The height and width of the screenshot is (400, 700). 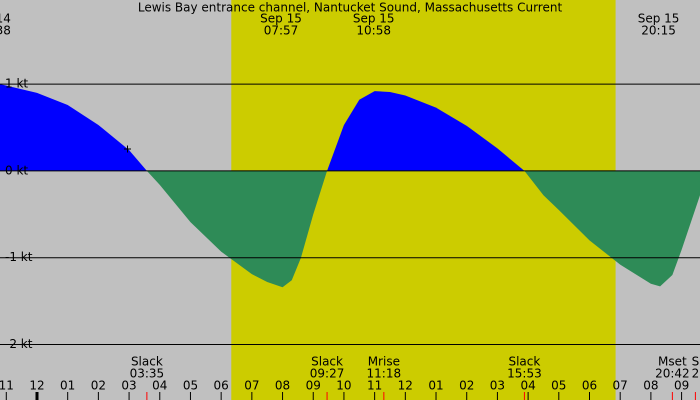 What do you see at coordinates (19, 257) in the screenshot?
I see `y-tick-label: -1 kt` at bounding box center [19, 257].